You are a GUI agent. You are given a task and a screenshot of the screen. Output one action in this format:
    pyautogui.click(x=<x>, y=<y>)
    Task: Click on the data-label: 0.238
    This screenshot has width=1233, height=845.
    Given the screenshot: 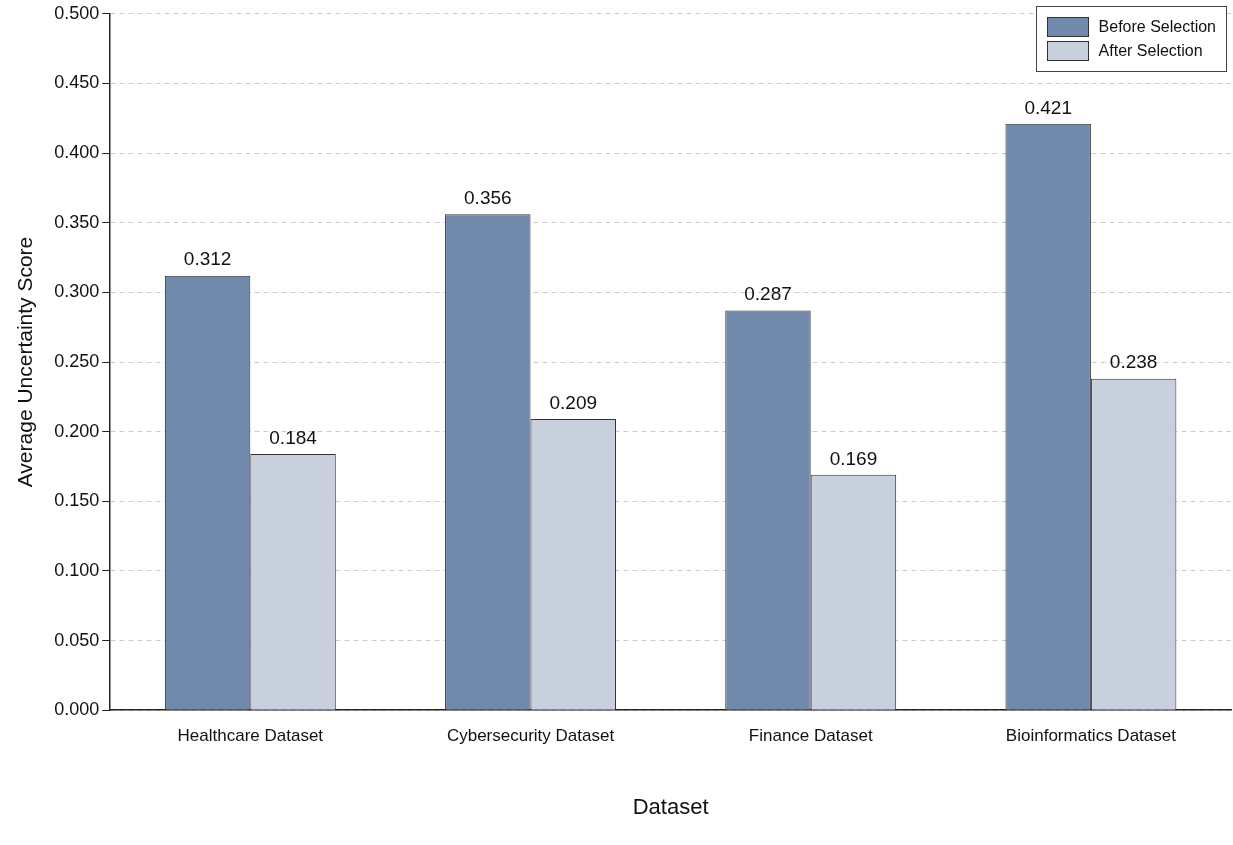 What is the action you would take?
    pyautogui.click(x=1133, y=362)
    